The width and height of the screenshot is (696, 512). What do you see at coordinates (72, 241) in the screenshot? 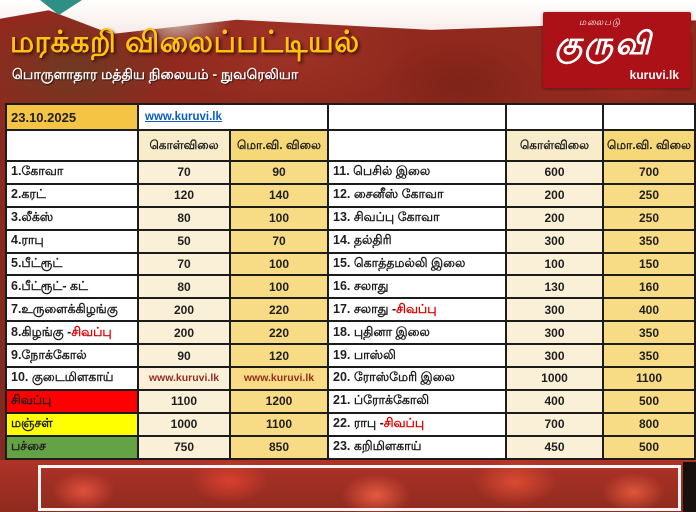
I see `item-name-cell: 4.ராபு` at bounding box center [72, 241].